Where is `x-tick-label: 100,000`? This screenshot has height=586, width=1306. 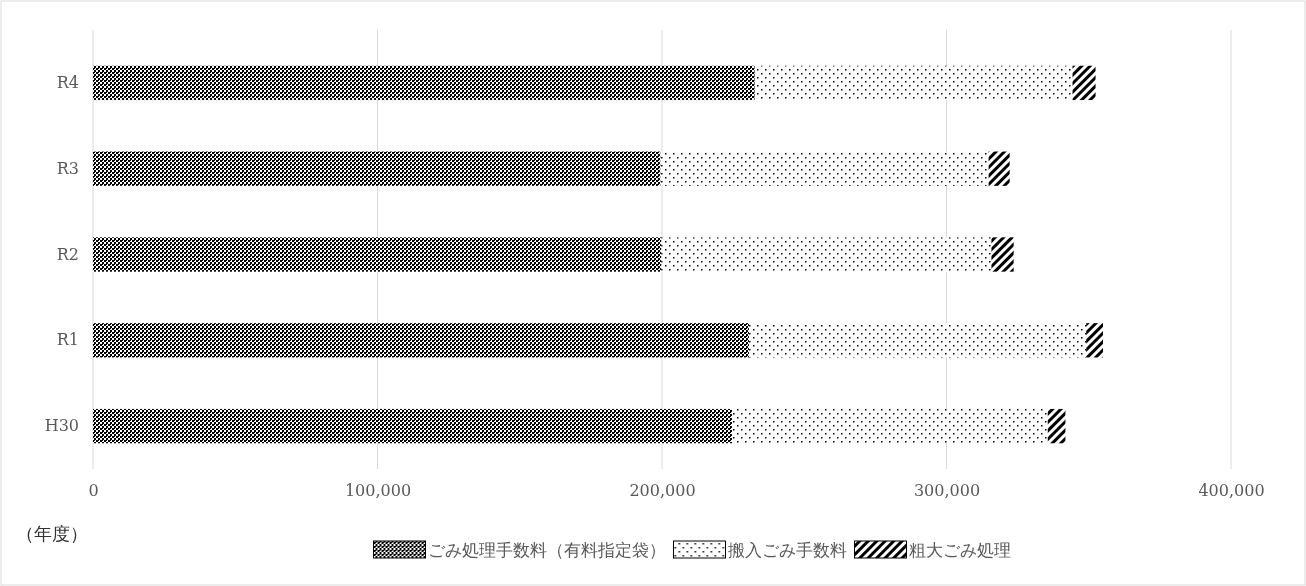 x-tick-label: 100,000 is located at coordinates (378, 491).